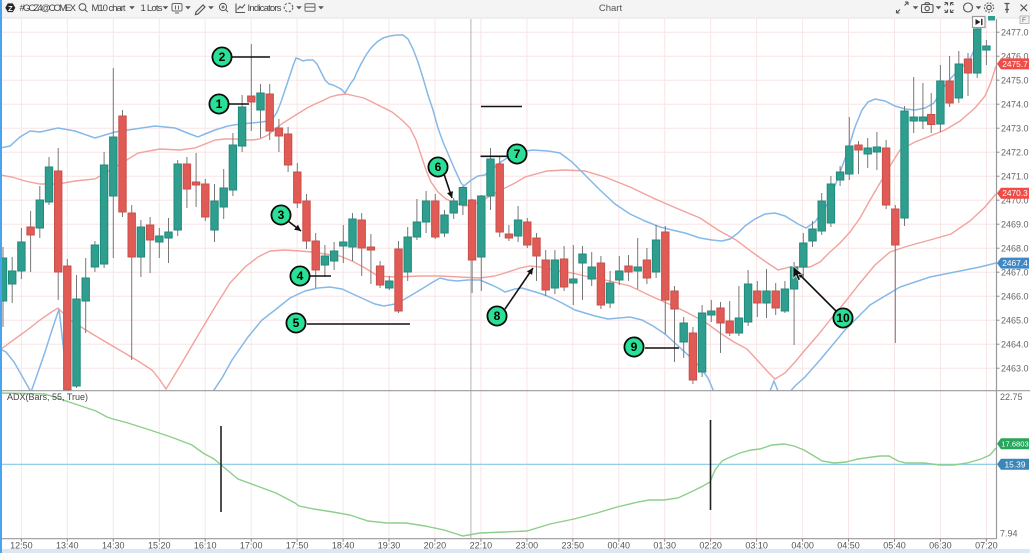 The height and width of the screenshot is (553, 1030). Describe the element at coordinates (664, 546) in the screenshot. I see `svg-text: 01:30` at that location.